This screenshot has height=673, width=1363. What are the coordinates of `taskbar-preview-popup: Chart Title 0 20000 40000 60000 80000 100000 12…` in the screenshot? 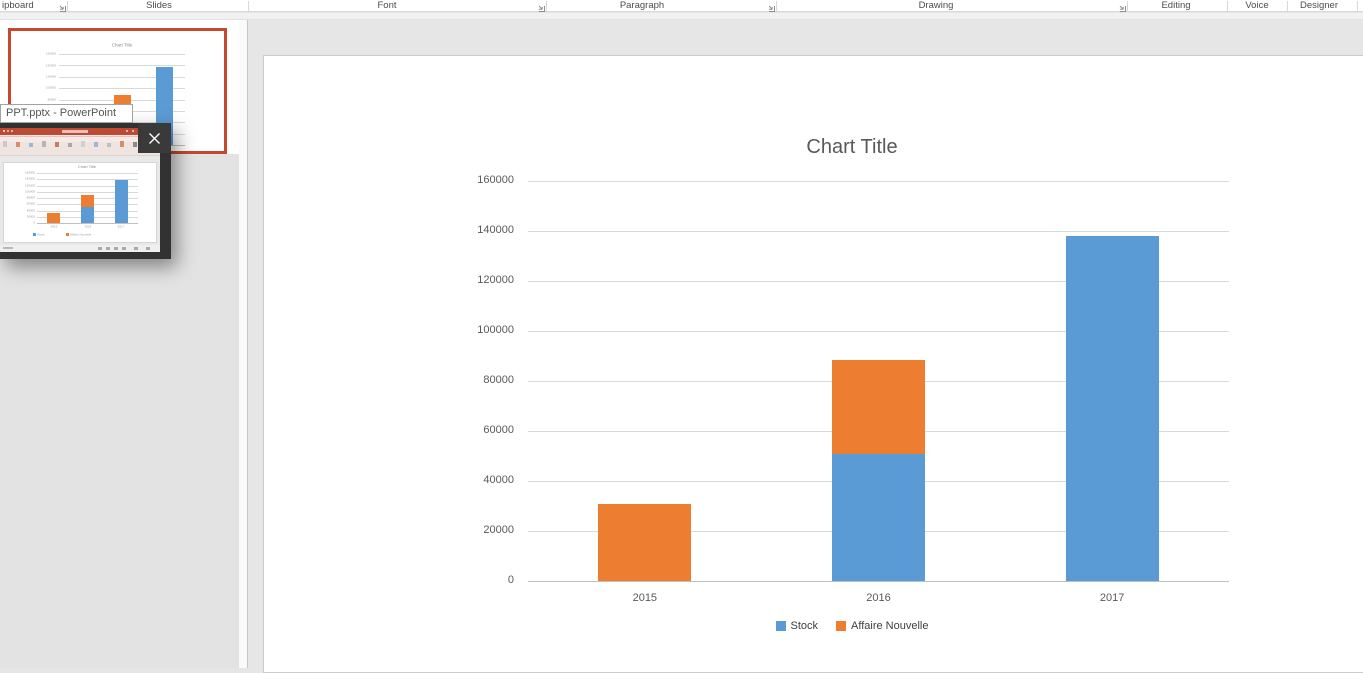 It's located at (85, 191).